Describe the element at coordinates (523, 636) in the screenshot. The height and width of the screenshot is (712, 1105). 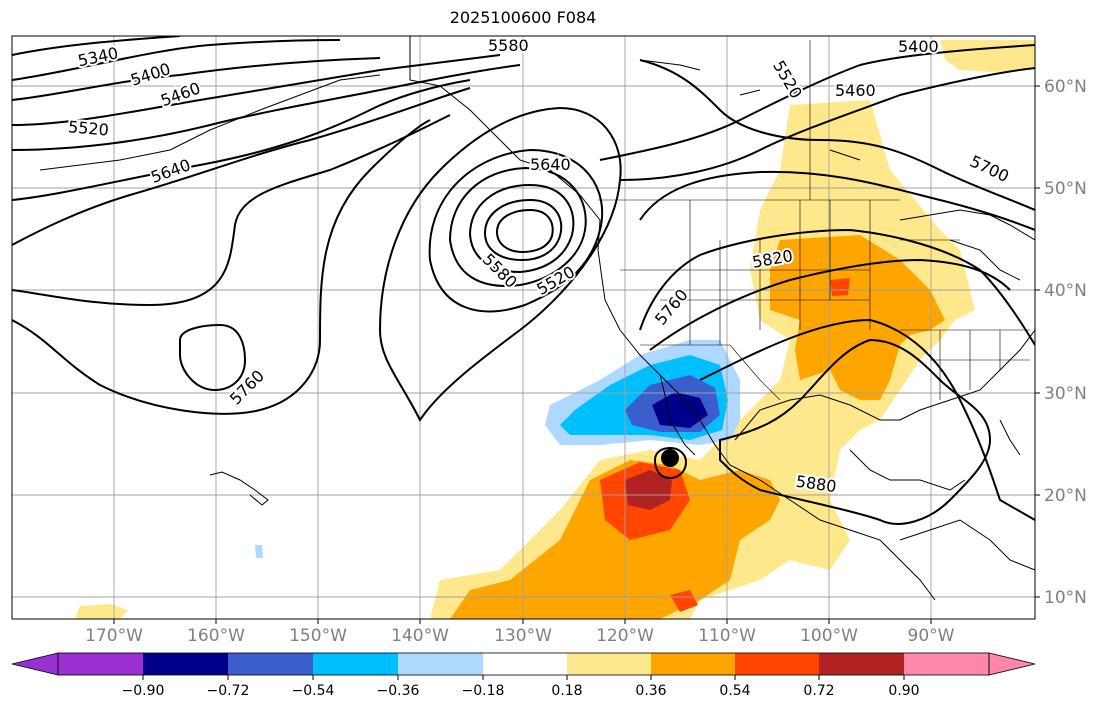
I see `lon-label: 130°W` at that location.